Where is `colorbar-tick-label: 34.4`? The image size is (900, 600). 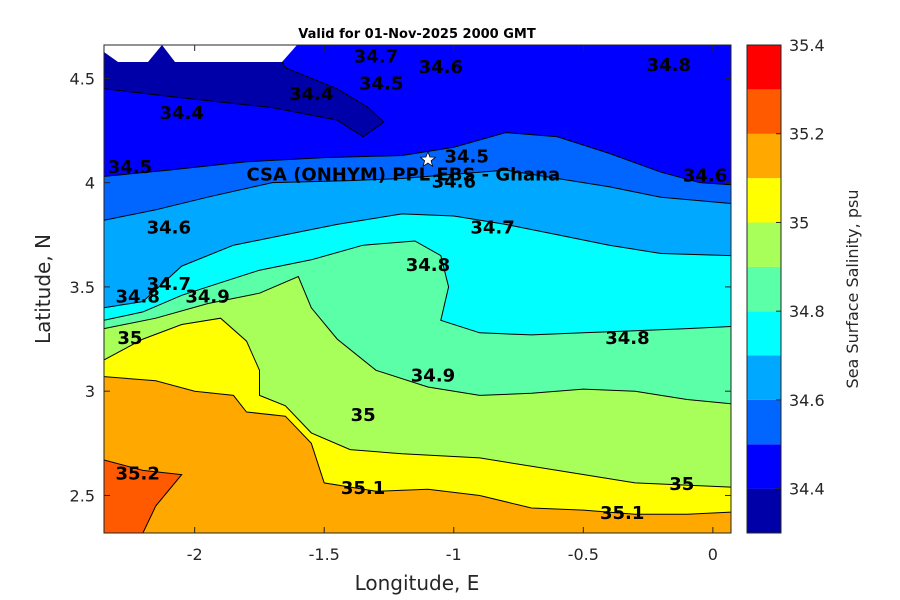 colorbar-tick-label: 34.4 is located at coordinates (807, 489).